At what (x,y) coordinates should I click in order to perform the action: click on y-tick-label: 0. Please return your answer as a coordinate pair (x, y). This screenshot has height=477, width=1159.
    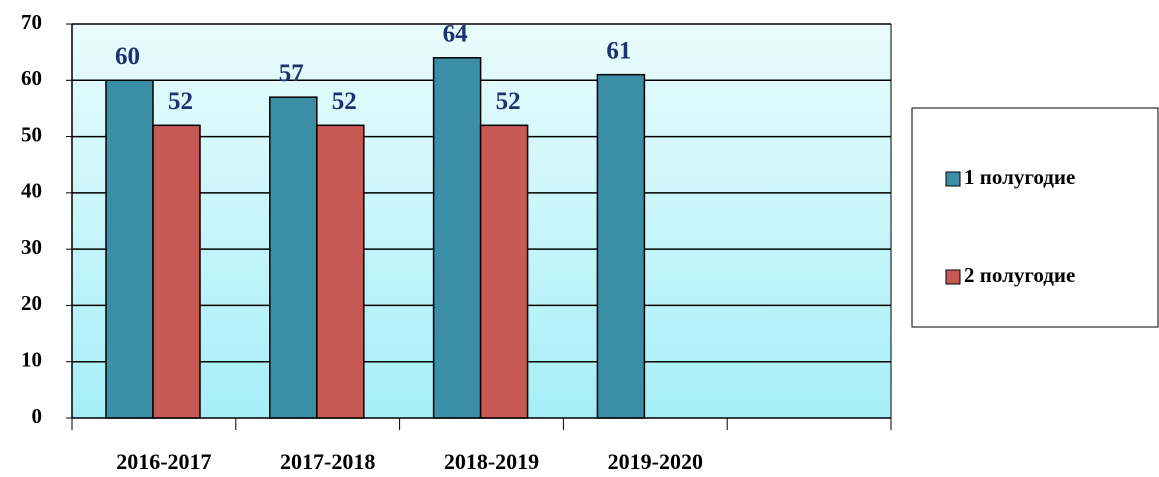
    Looking at the image, I should click on (37, 416).